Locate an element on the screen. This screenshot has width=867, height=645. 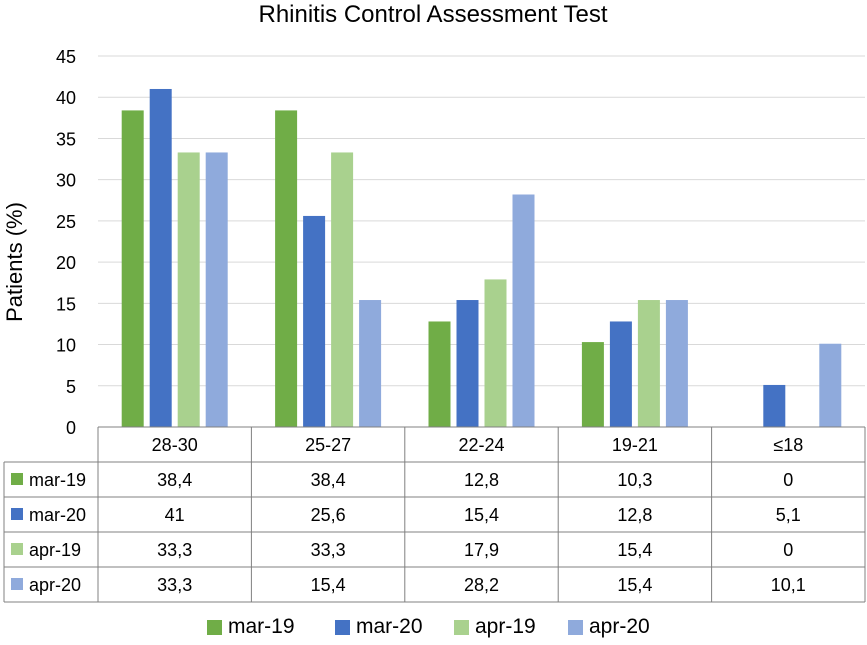
y-tick-label: 10 is located at coordinates (66, 346).